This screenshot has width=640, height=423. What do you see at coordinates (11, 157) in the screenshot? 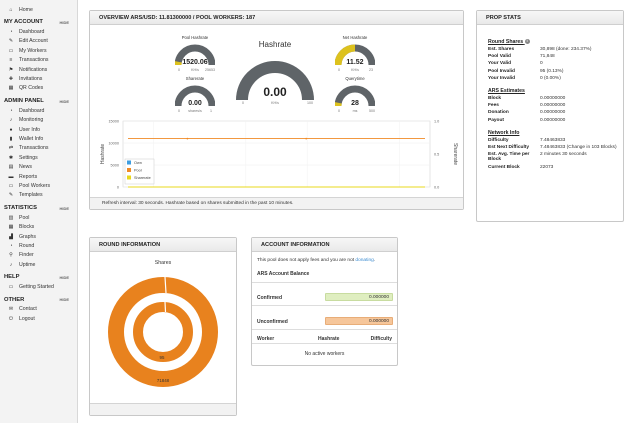
I see `gear-icon: ✱` at bounding box center [11, 157].